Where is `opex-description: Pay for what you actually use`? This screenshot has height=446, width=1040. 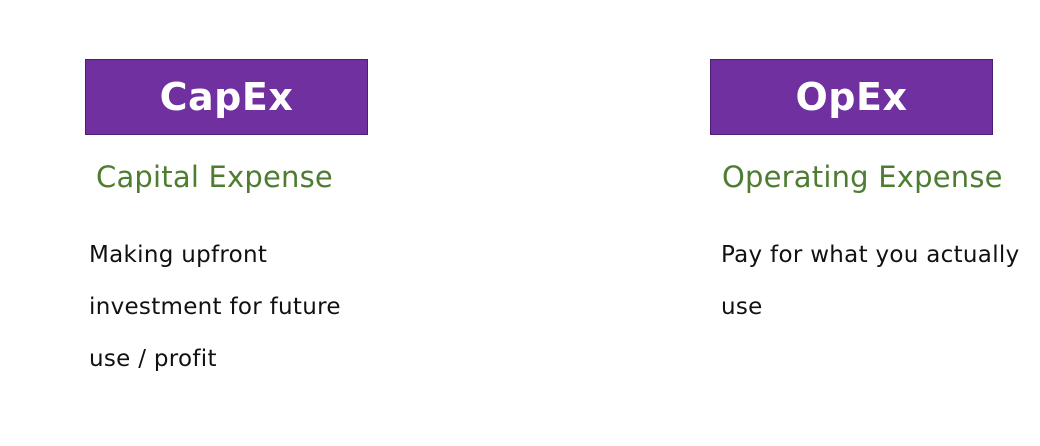
opex-description: Pay for what you actually use is located at coordinates (870, 281).